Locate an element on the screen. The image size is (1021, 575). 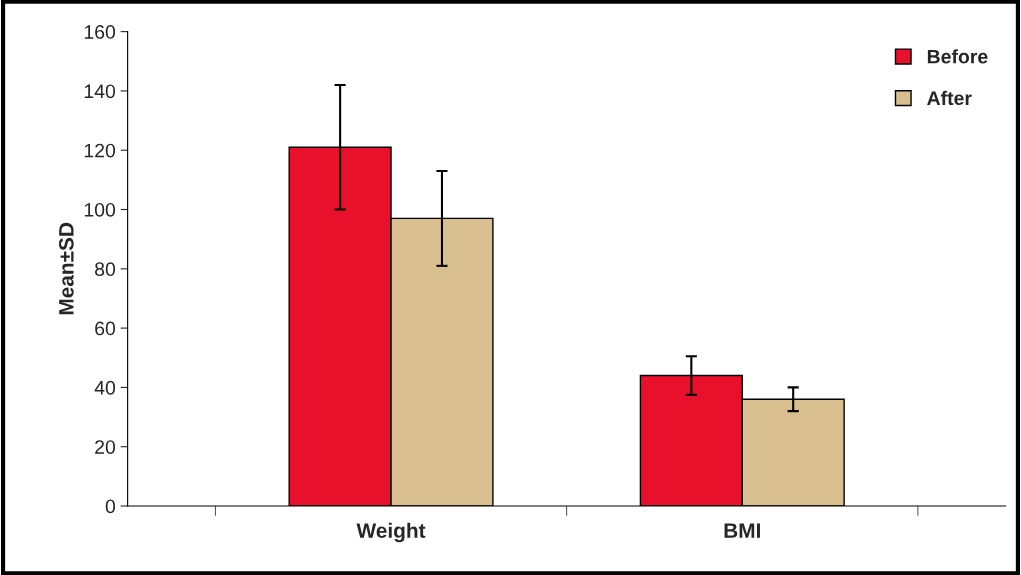
x-tick-label: BMI is located at coordinates (742, 530).